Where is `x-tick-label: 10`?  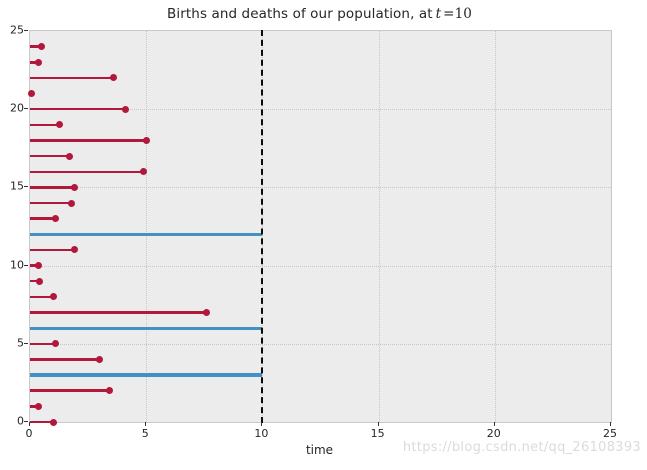
x-tick-label: 10 is located at coordinates (261, 433).